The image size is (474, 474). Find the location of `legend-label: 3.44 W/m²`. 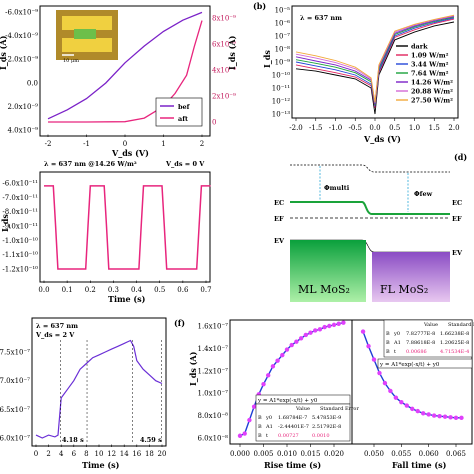

legend-label: 3.44 W/m² is located at coordinates (430, 65).